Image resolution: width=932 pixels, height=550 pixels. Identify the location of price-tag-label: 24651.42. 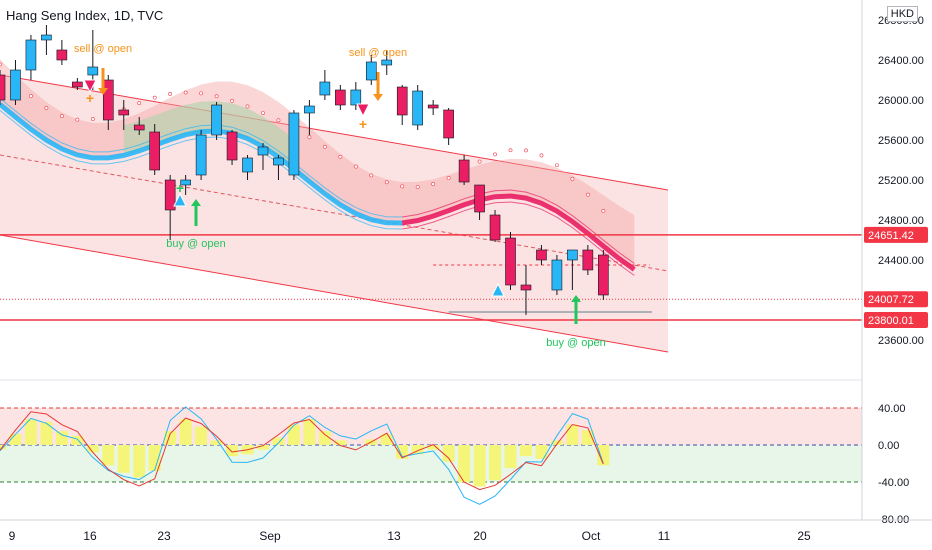
(891, 236).